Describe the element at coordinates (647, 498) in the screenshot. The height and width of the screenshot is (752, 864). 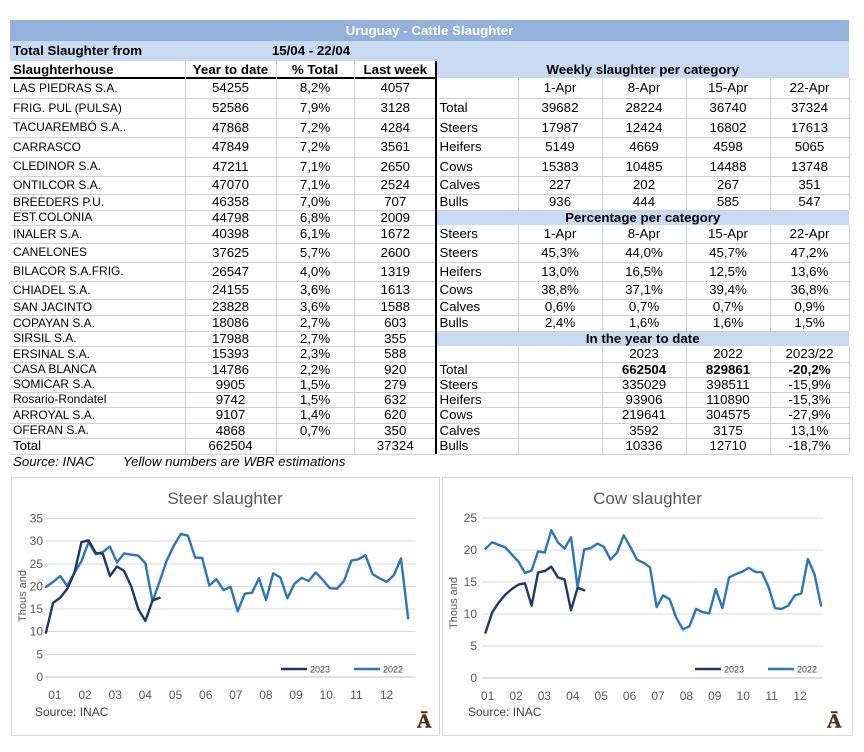
I see `svg-text: Cow slaughter` at that location.